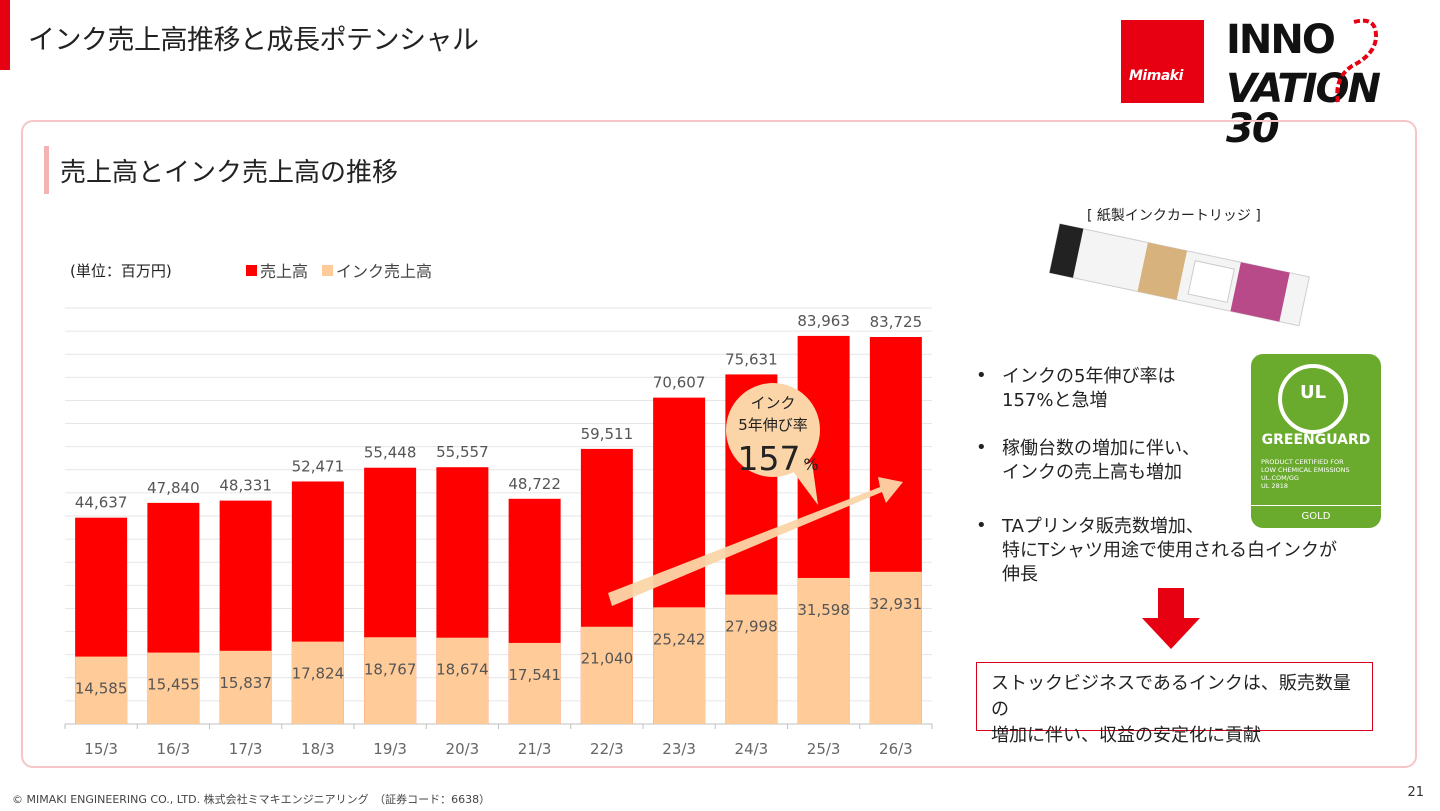 The width and height of the screenshot is (1440, 811). What do you see at coordinates (823, 321) in the screenshot?
I see `data-label-sales: 83,963` at bounding box center [823, 321].